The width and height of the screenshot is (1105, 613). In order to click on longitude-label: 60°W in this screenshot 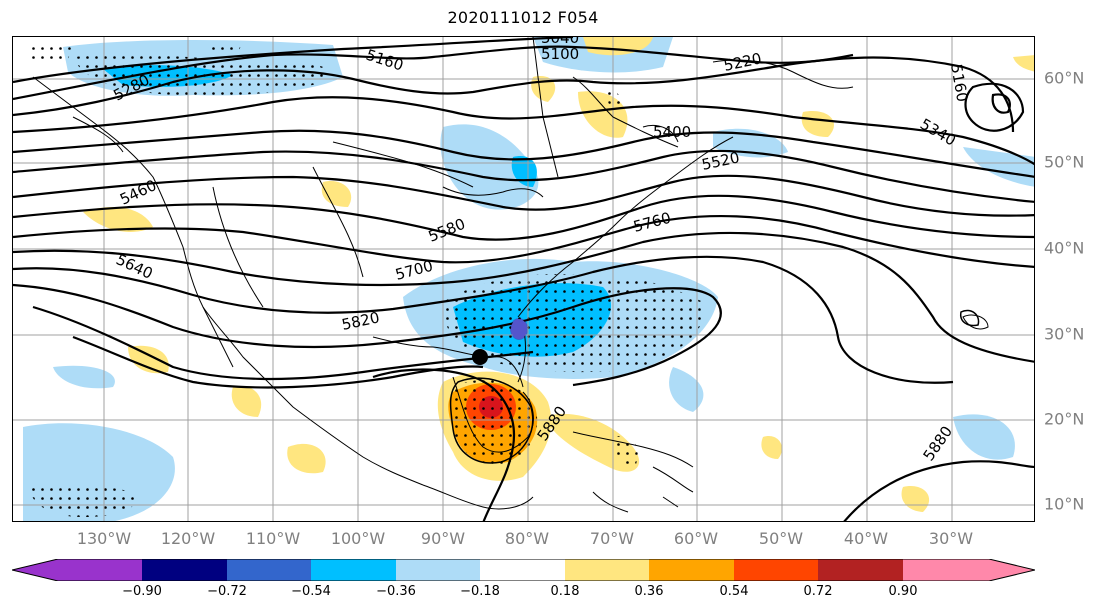, I will do `click(696, 538)`.